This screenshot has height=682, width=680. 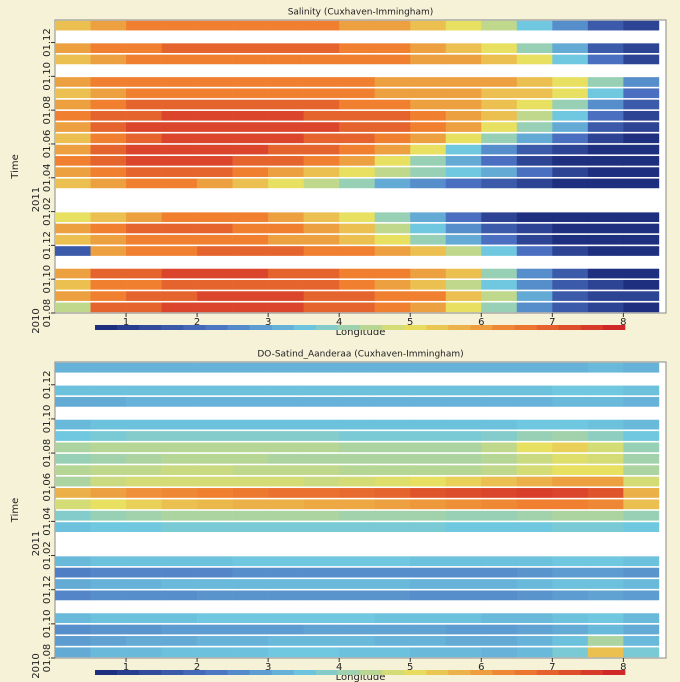 What do you see at coordinates (36, 199) in the screenshot?
I see `year-label: 2011` at bounding box center [36, 199].